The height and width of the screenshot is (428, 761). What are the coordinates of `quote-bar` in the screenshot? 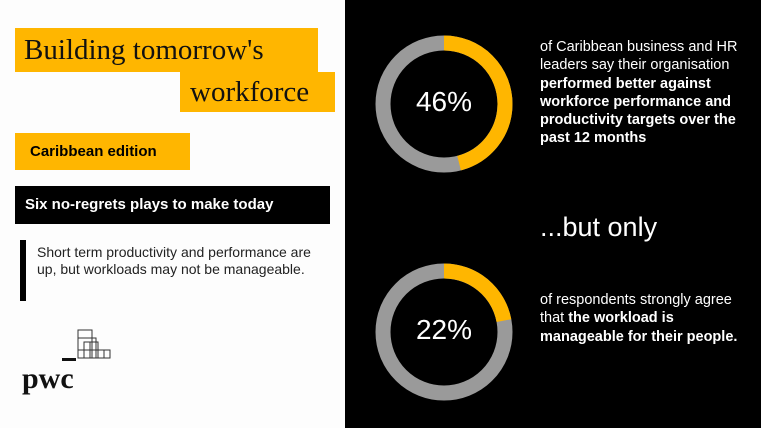 It's located at (23, 270).